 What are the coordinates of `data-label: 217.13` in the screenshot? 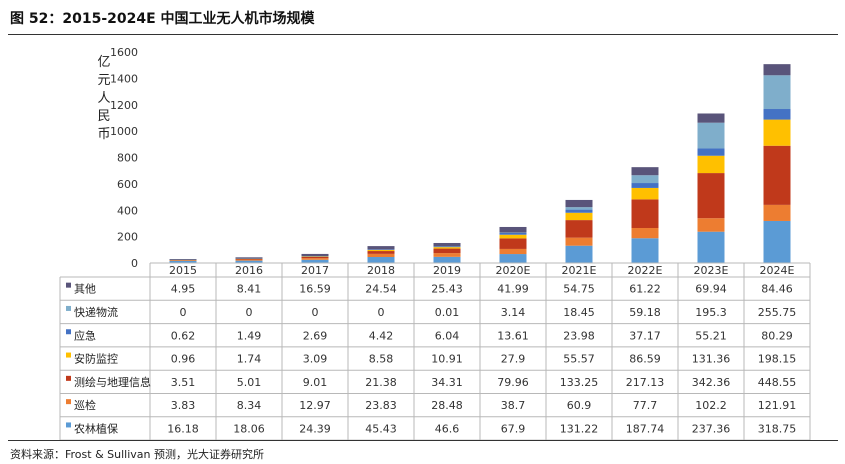 It's located at (645, 382).